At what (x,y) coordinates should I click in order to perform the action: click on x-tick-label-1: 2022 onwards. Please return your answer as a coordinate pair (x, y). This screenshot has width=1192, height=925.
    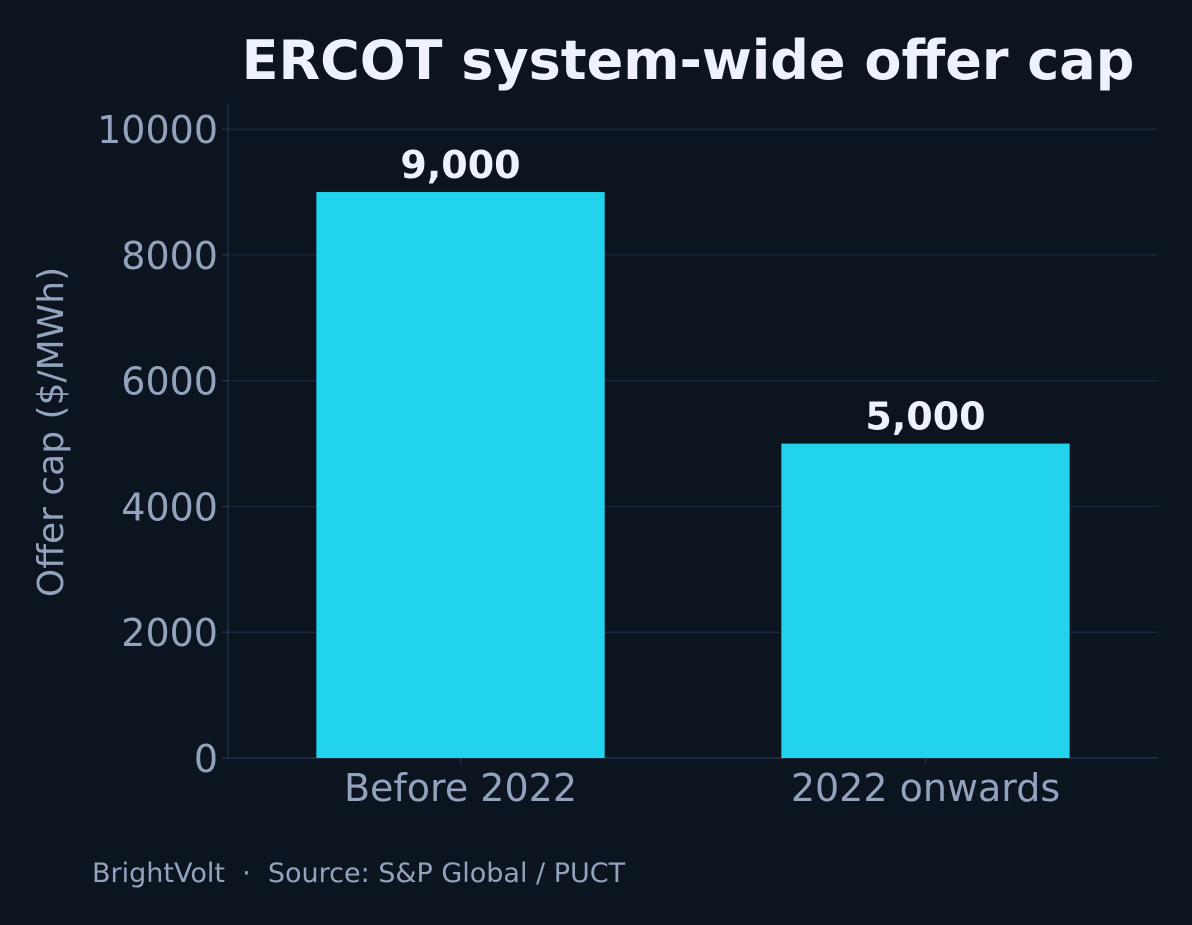
    Looking at the image, I should click on (925, 788).